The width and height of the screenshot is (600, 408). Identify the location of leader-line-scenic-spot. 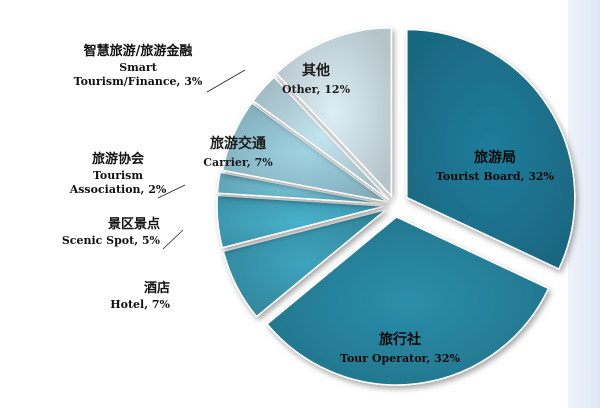
(173, 239).